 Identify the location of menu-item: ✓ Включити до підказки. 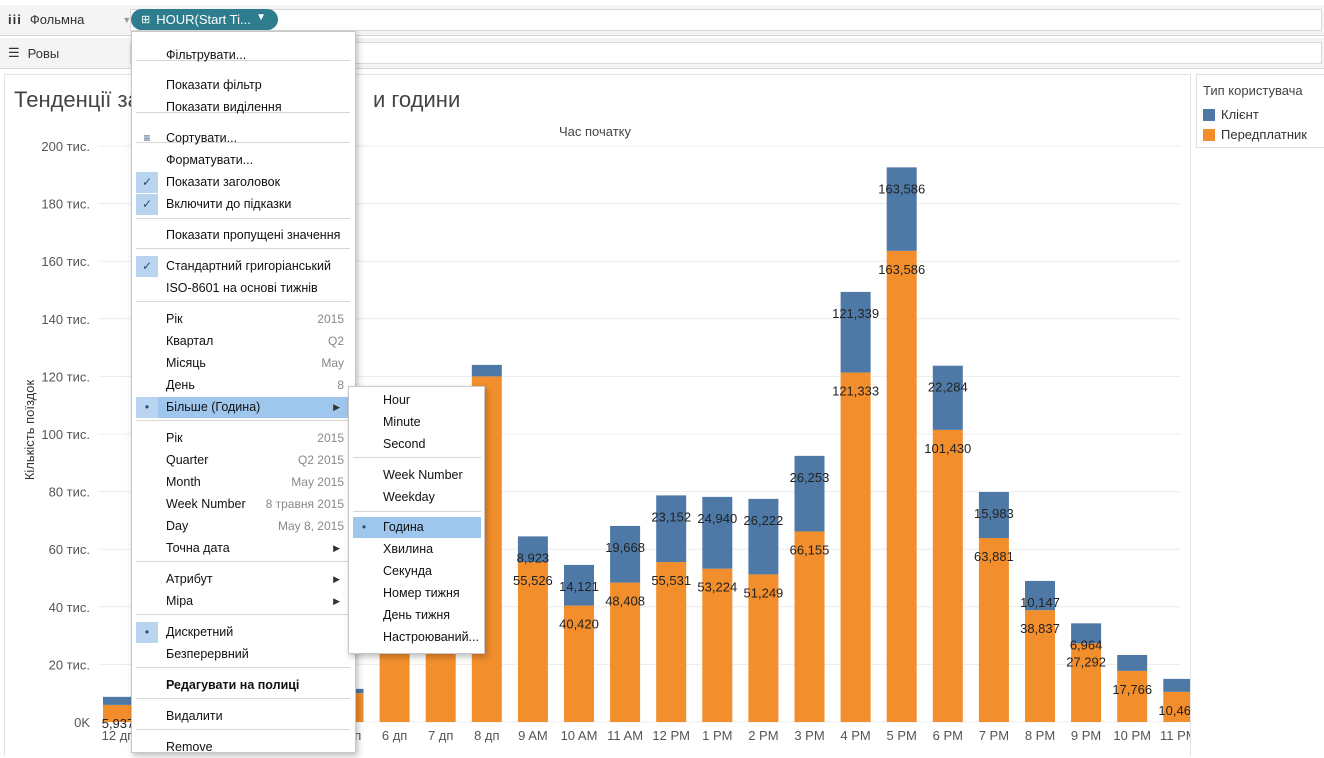
(243, 204).